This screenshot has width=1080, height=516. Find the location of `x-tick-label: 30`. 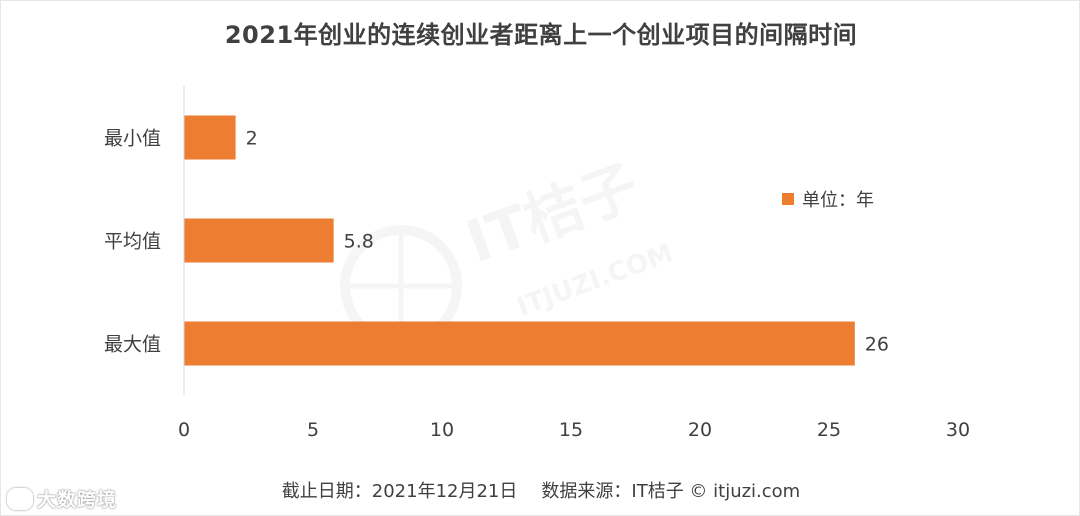

x-tick-label: 30 is located at coordinates (958, 430).